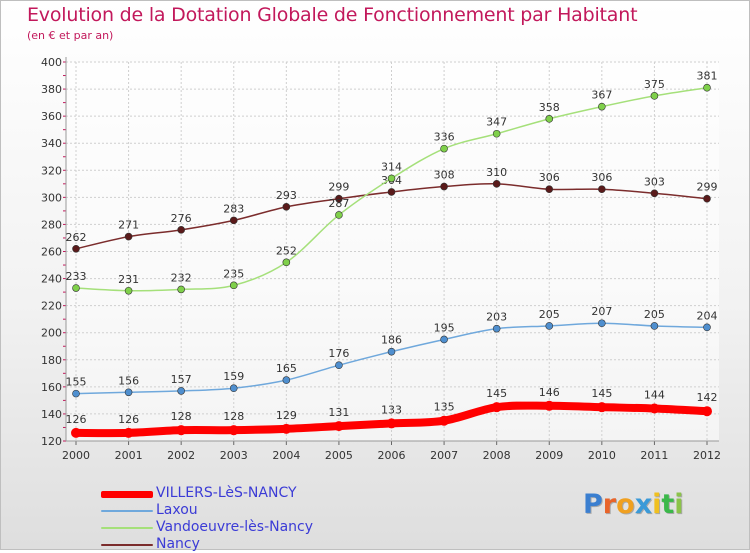 The image size is (750, 553). What do you see at coordinates (76, 382) in the screenshot?
I see `data-label: 155` at bounding box center [76, 382].